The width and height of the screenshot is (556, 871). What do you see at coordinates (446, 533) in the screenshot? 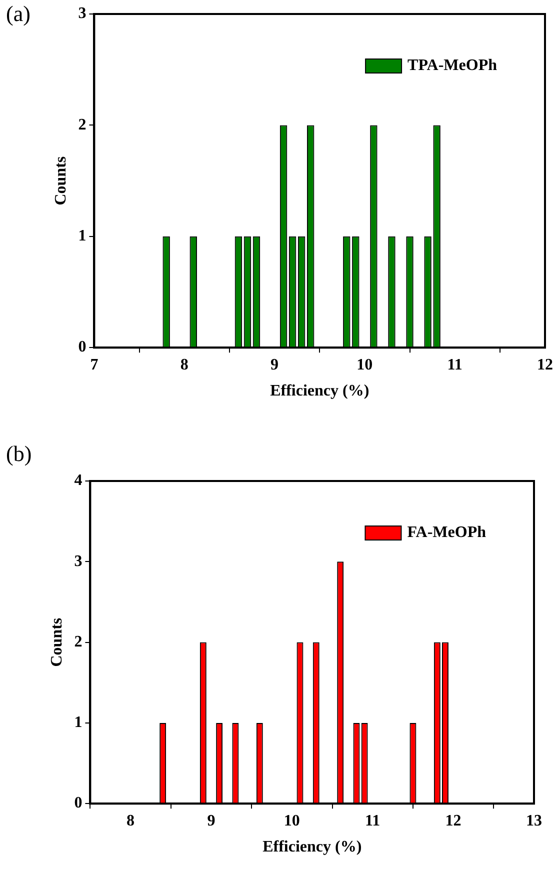
I see `legend-label: FA-MeOPh` at bounding box center [446, 533].